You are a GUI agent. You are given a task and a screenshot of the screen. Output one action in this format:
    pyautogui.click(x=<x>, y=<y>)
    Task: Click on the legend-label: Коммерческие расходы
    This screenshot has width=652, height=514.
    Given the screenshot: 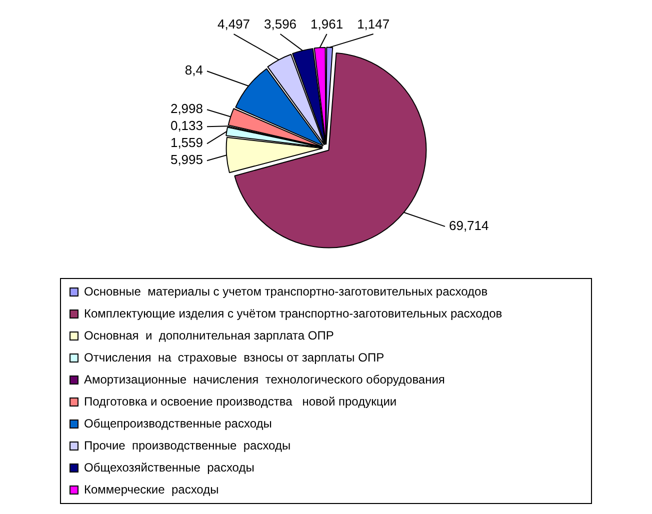 What is the action you would take?
    pyautogui.click(x=151, y=489)
    